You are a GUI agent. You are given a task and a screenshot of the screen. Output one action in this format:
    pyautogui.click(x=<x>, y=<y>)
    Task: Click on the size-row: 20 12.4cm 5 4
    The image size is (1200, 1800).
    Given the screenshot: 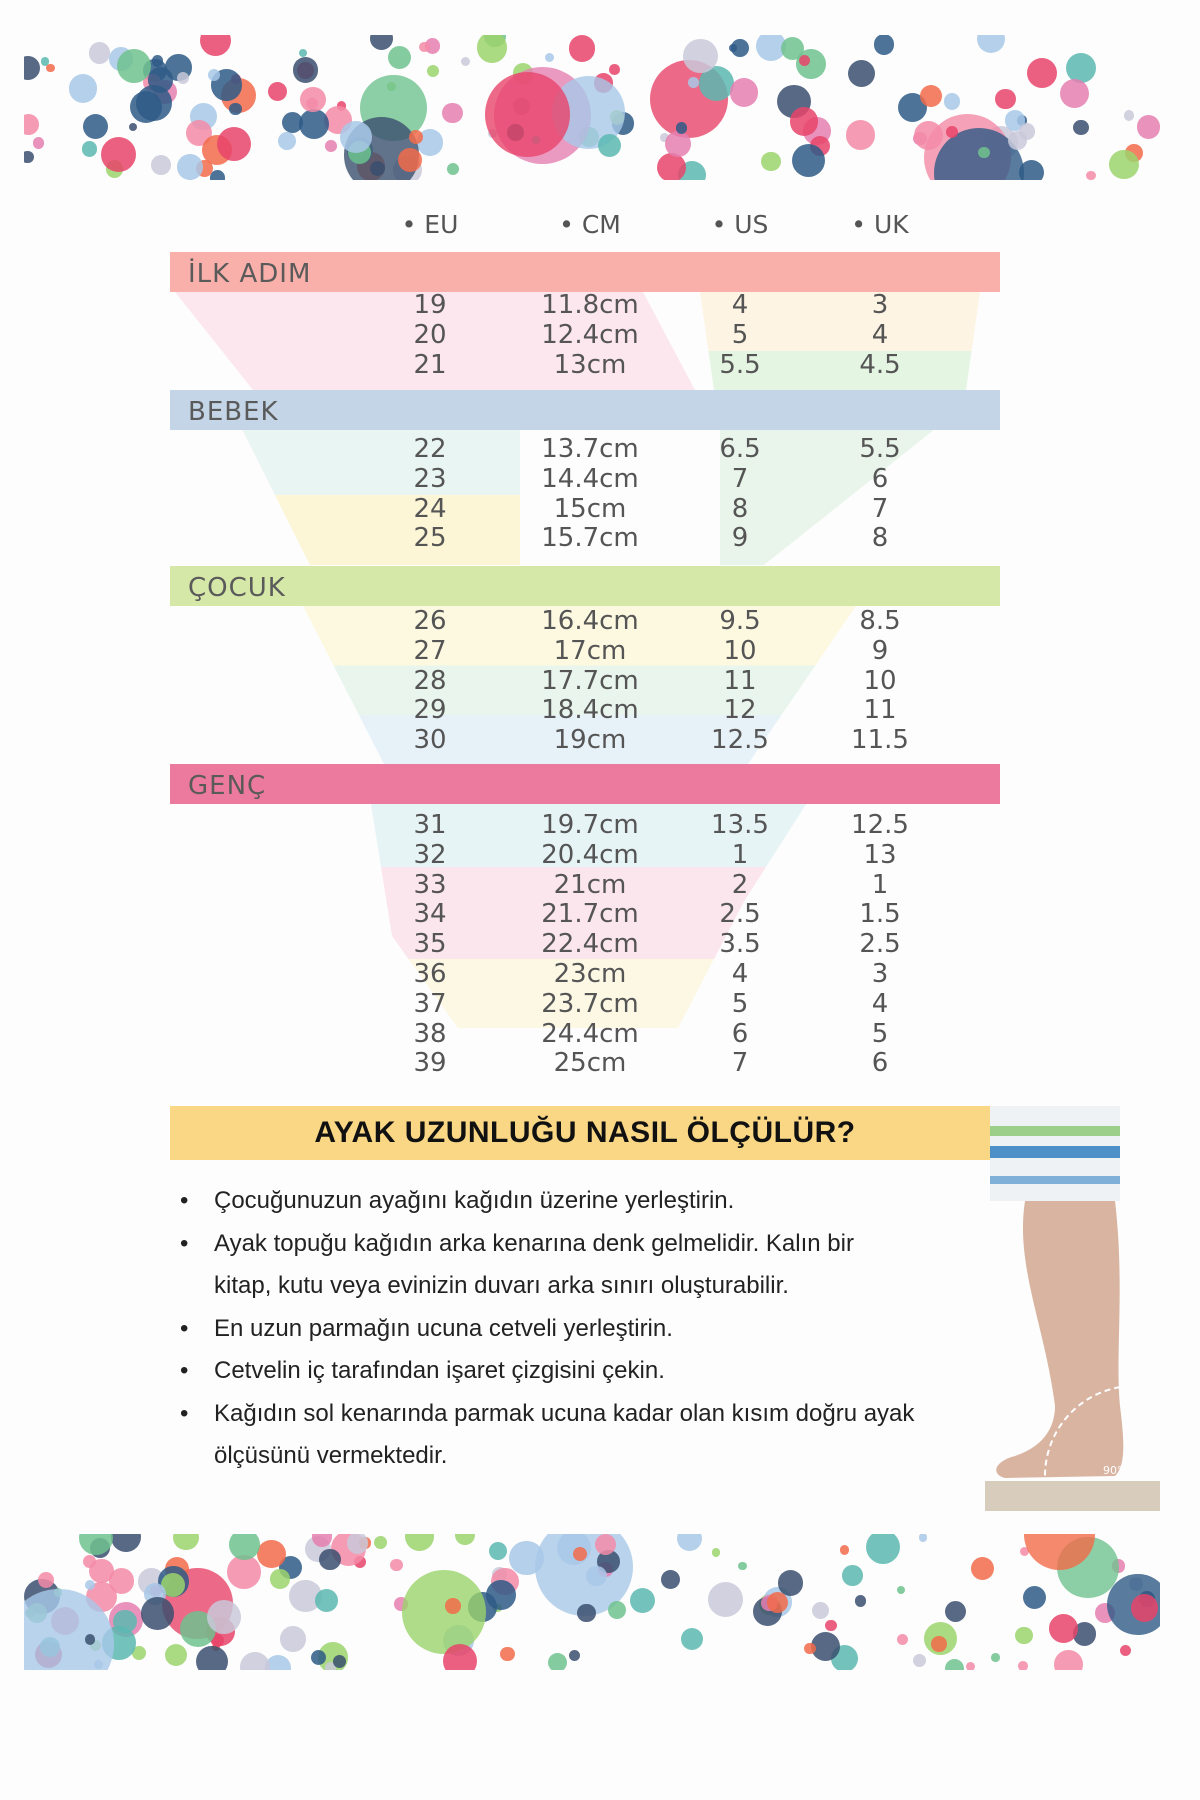 What is the action you would take?
    pyautogui.click(x=600, y=335)
    